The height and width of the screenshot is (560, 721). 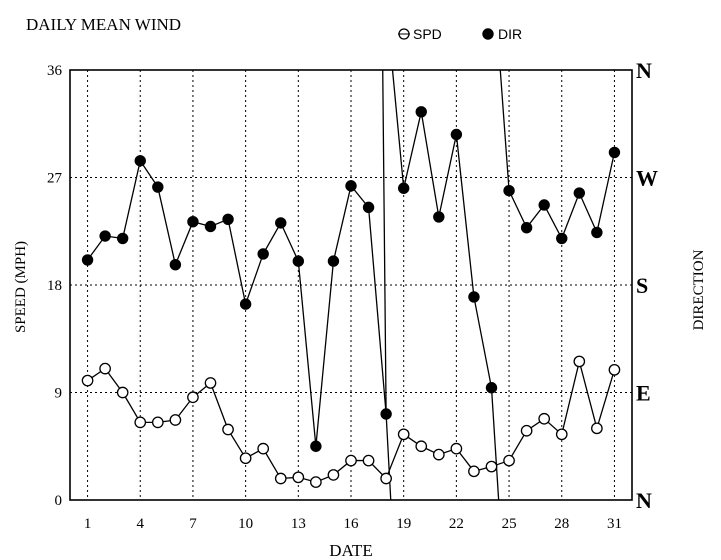 What do you see at coordinates (647, 178) in the screenshot?
I see `y2-tick-label: W` at bounding box center [647, 178].